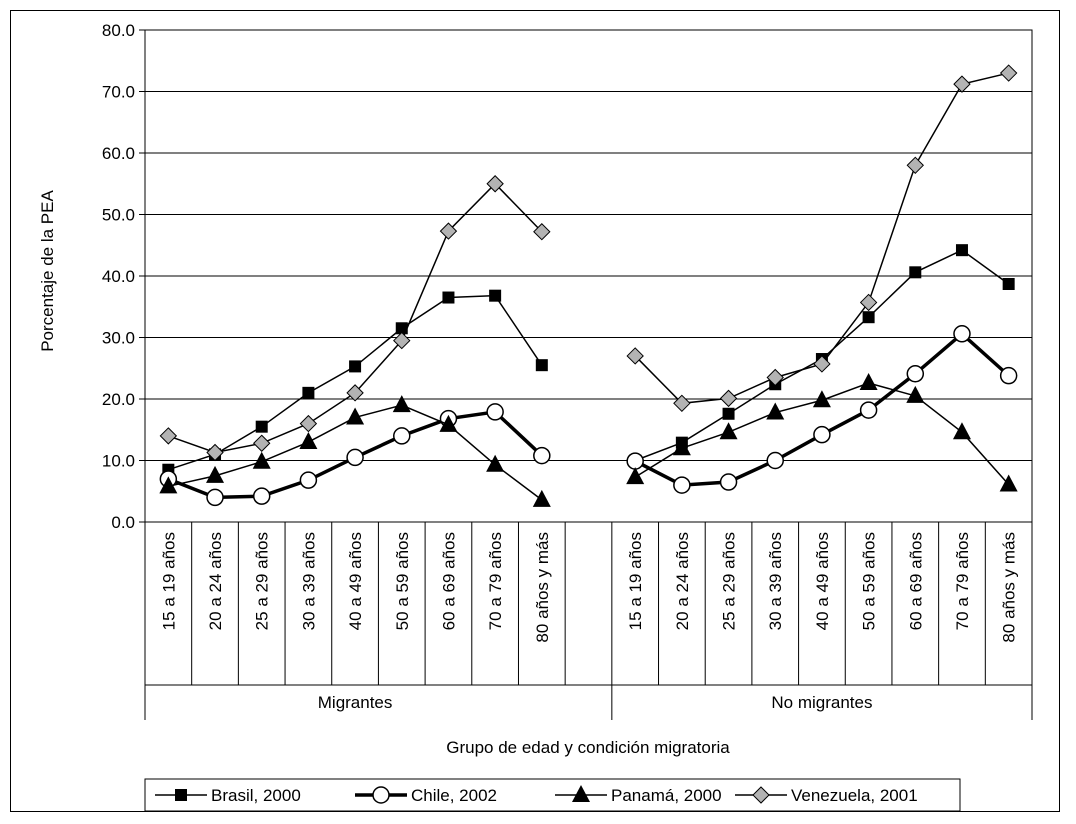 This screenshot has height=824, width=1076. What do you see at coordinates (595, 702) in the screenshot?
I see `x-group-labels: Migrantes No migrantes` at bounding box center [595, 702].